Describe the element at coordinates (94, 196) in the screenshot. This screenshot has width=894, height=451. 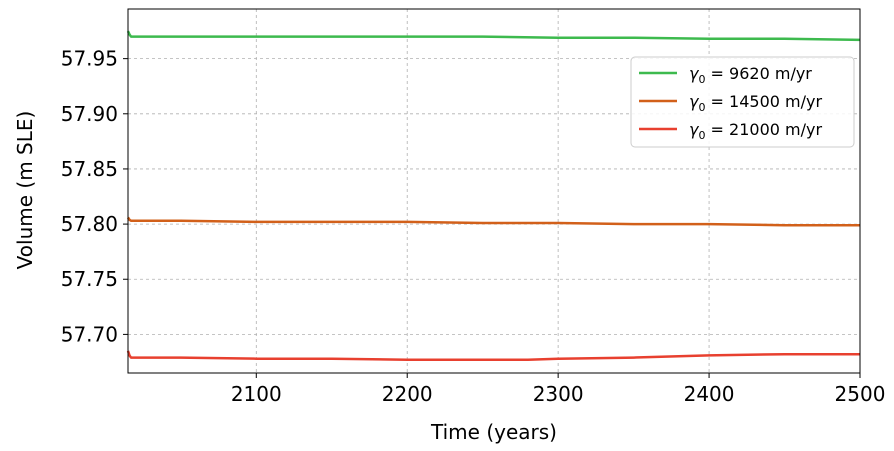
I see `y-axis-ticks: 57.70 57.75 57.80 57.85 57.90 57.95` at that location.